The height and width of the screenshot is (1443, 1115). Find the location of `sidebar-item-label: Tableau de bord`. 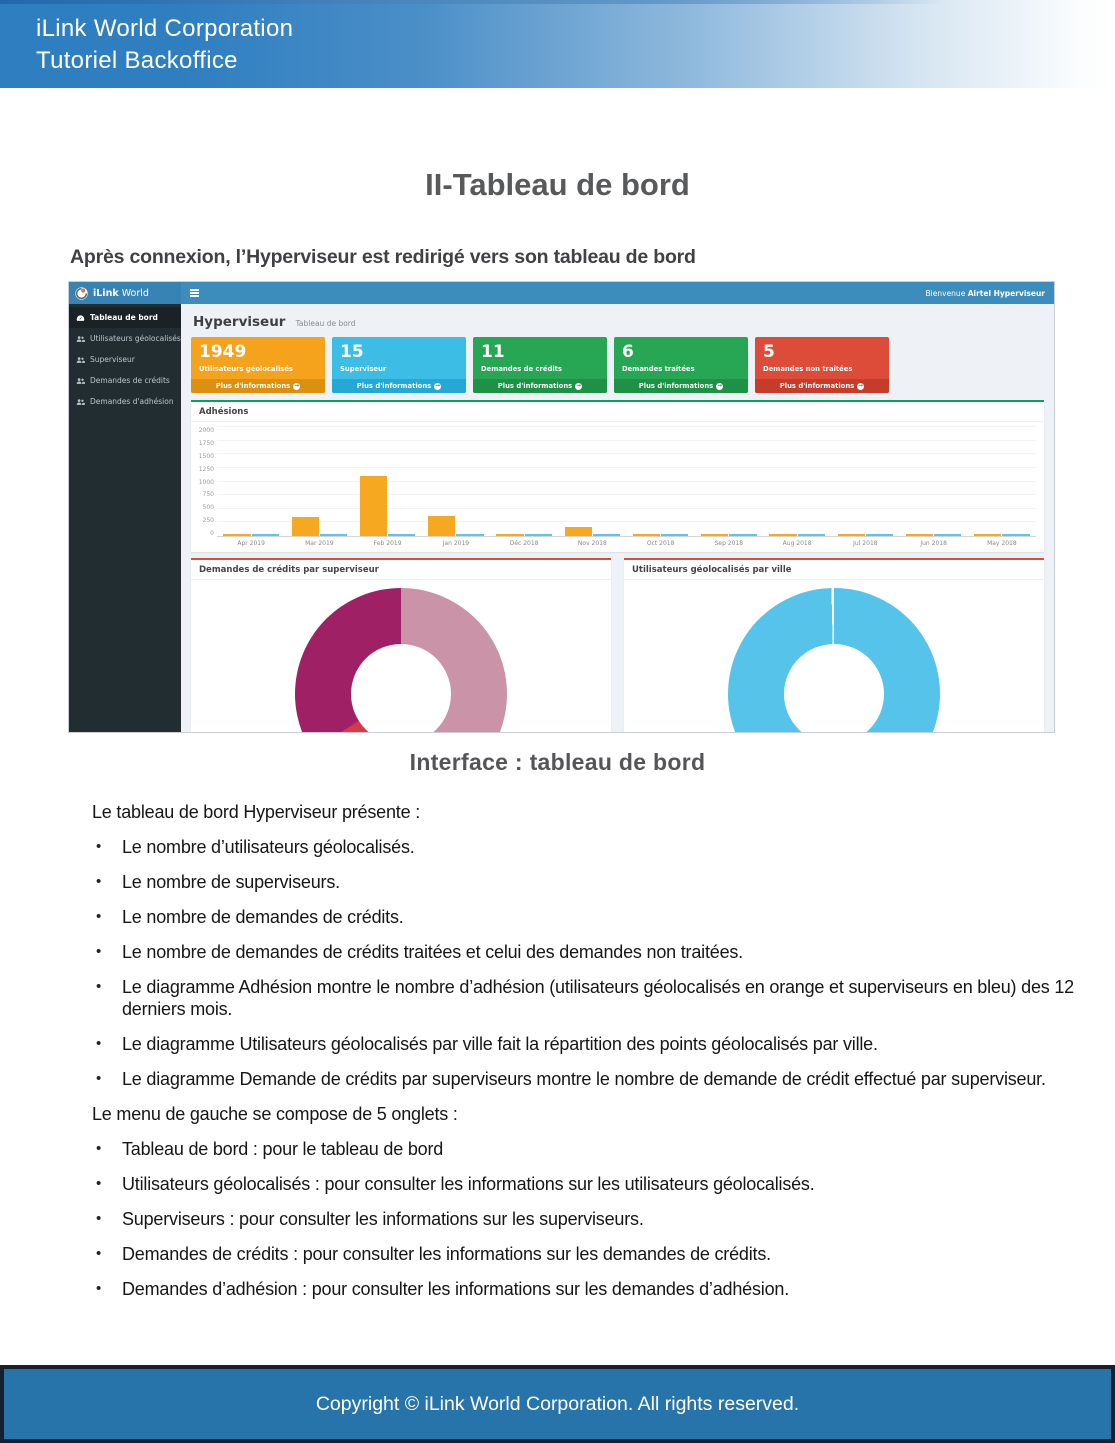

sidebar-item-label: Tableau de bord is located at coordinates (124, 317).